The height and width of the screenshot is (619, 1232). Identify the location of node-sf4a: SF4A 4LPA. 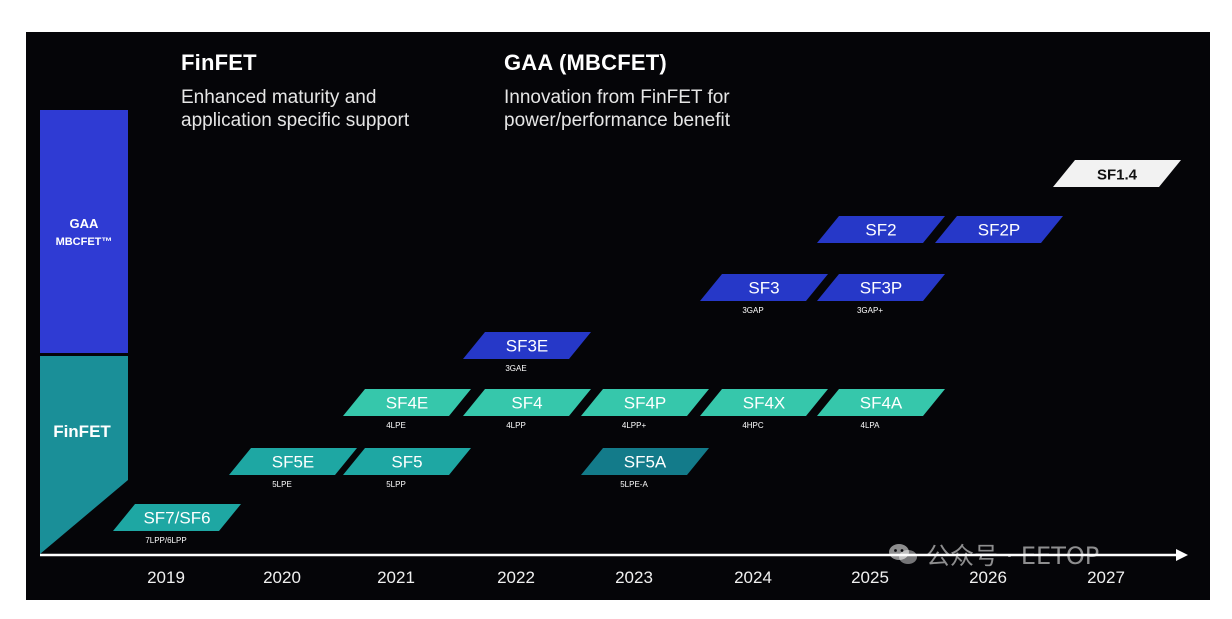
(881, 409).